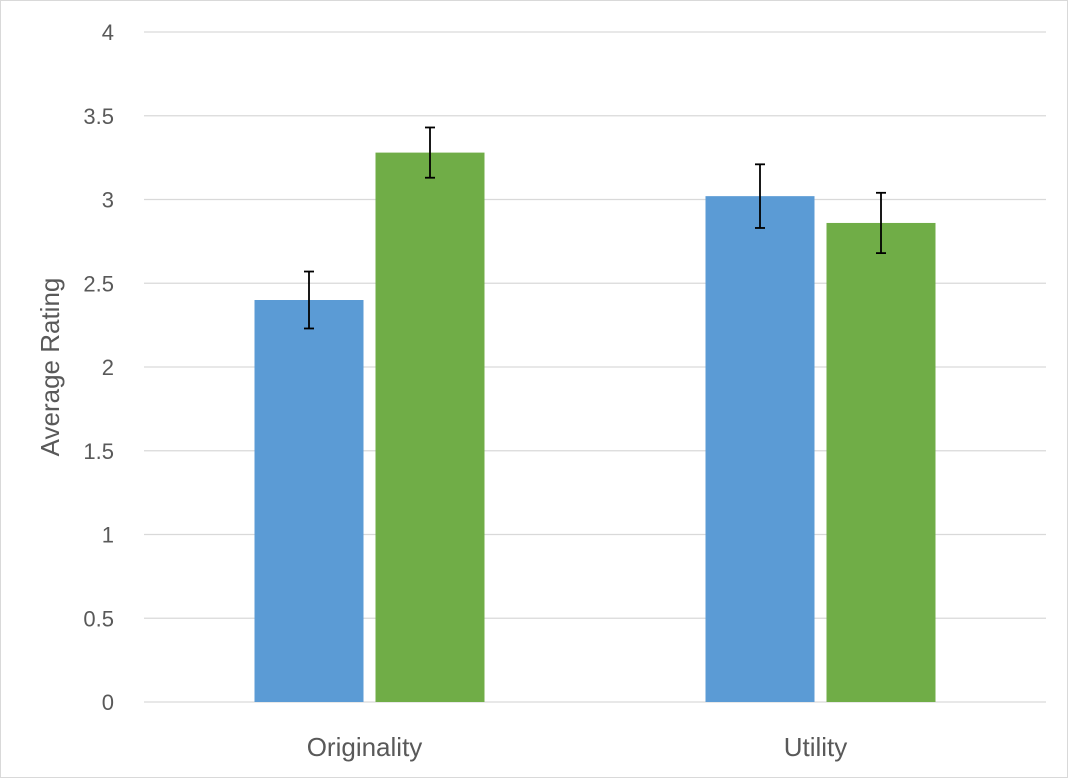 This screenshot has width=1068, height=782. What do you see at coordinates (108, 367) in the screenshot?
I see `y-tick-label: 2` at bounding box center [108, 367].